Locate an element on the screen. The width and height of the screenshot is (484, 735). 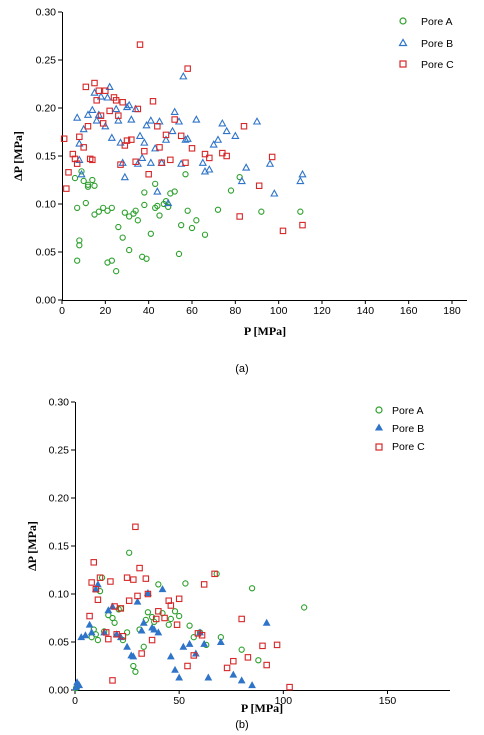
x-tick-label: 20 is located at coordinates (105, 311).